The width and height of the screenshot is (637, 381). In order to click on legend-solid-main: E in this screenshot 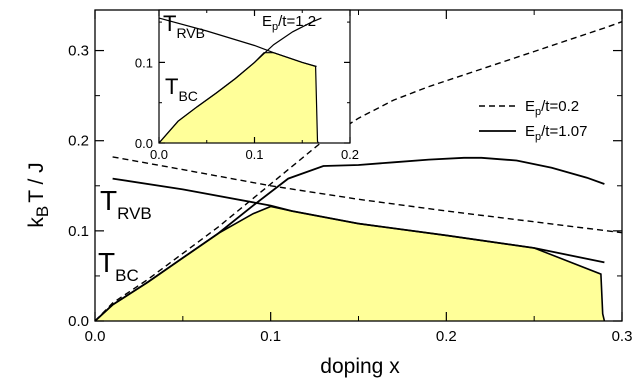, I will do `click(530, 131)`.